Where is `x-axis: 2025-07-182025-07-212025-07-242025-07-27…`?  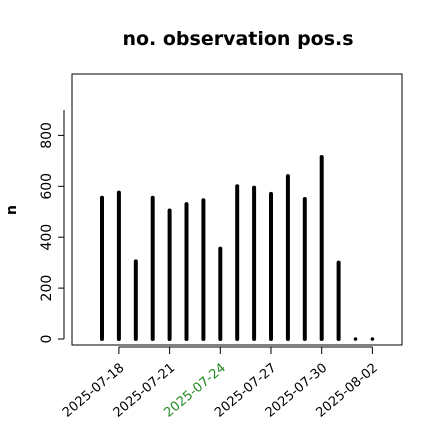
x-axis: 2025-07-182025-07-212025-07-242025-07-27… is located at coordinates (220, 383).